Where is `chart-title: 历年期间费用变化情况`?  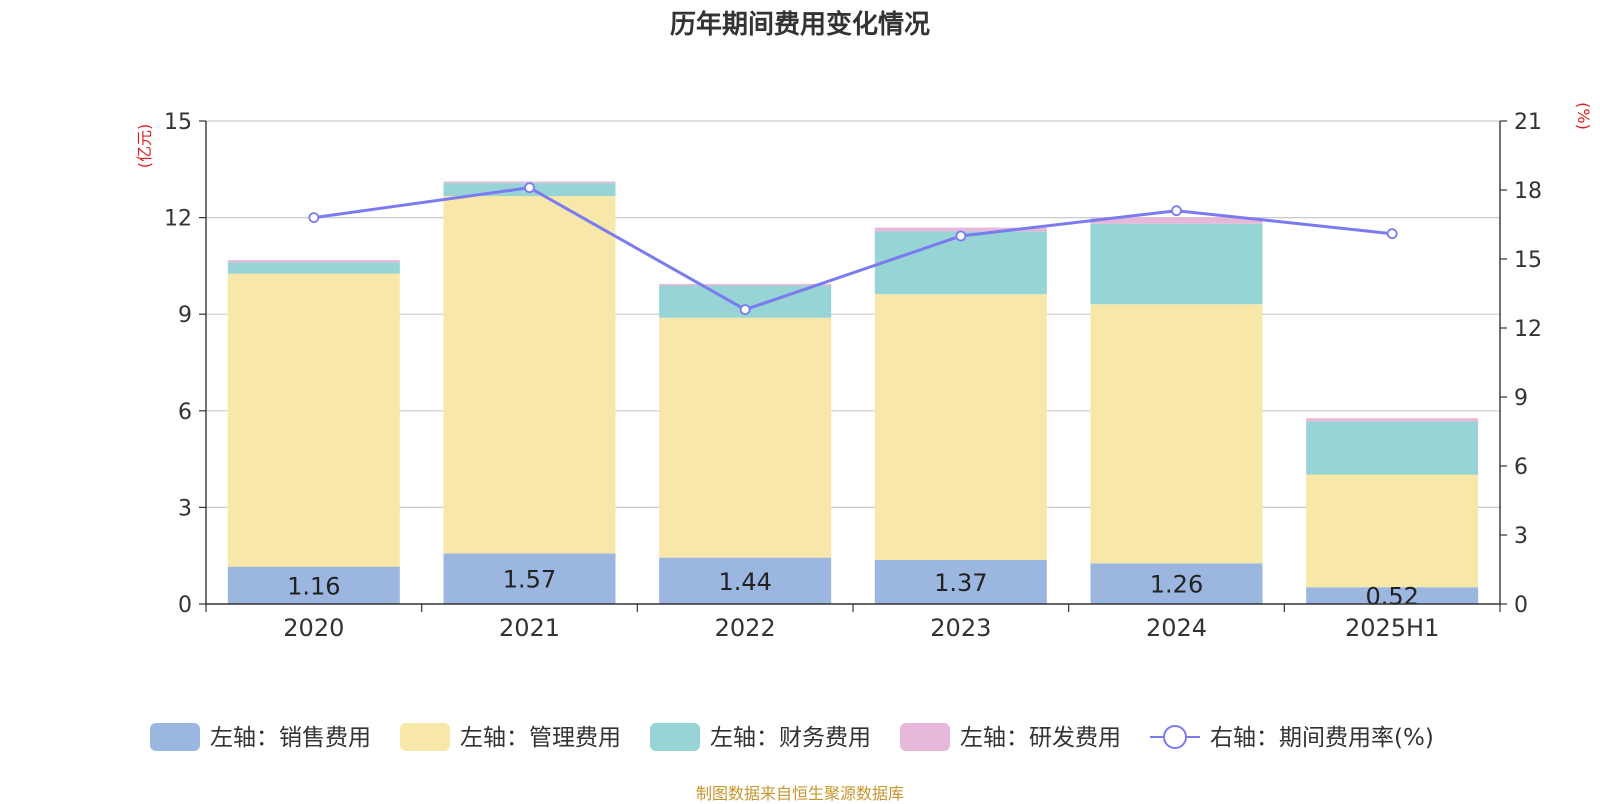 chart-title: 历年期间费用变化情况 is located at coordinates (799, 25).